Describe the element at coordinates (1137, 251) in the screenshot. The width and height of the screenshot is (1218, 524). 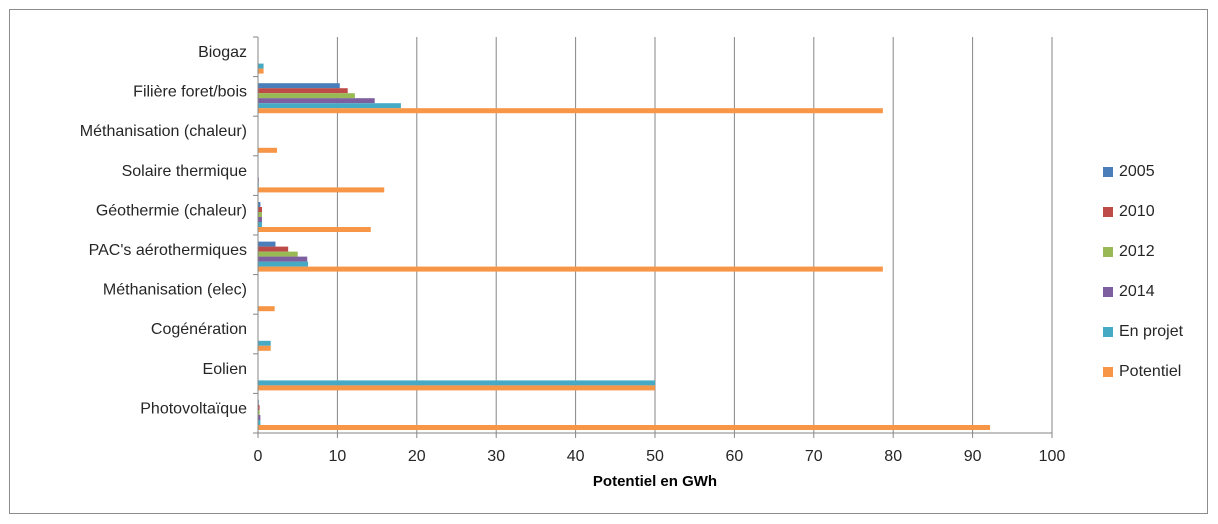
I see `legend-label: 2012` at that location.